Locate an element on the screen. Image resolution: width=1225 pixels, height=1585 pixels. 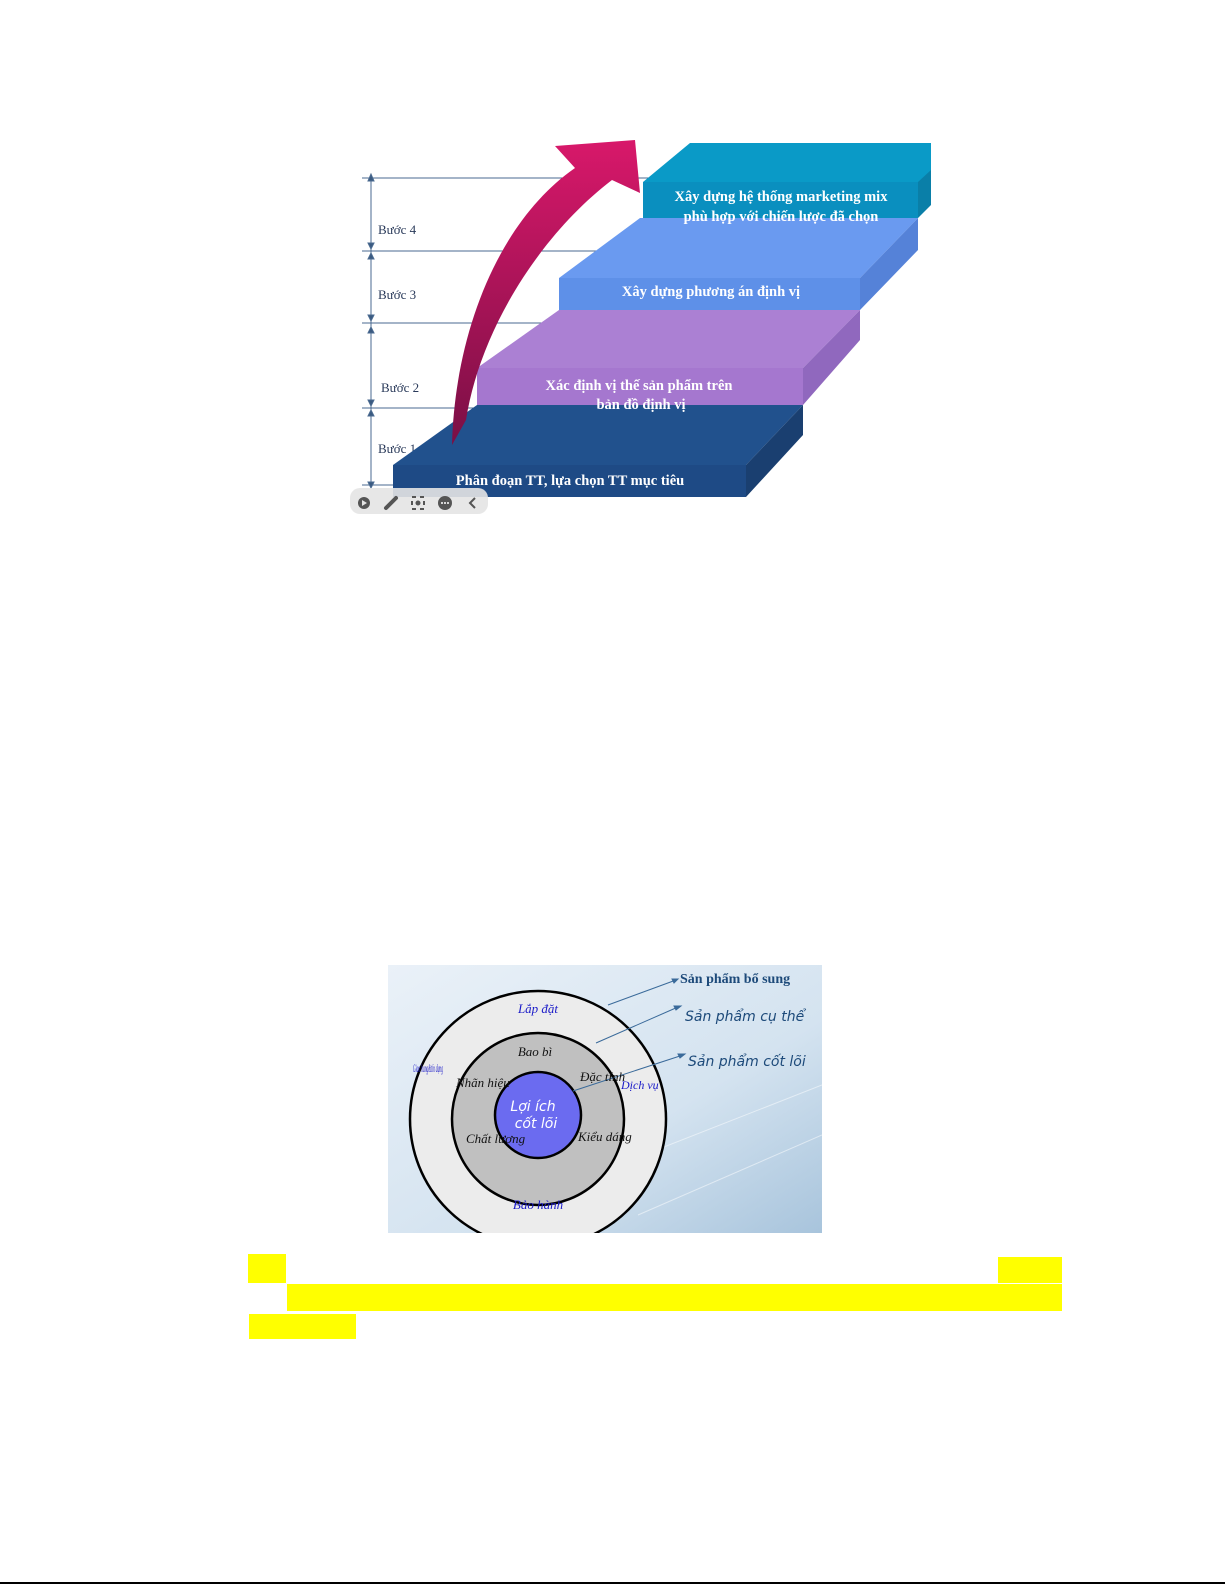
core-product-circle is located at coordinates (538, 1115).